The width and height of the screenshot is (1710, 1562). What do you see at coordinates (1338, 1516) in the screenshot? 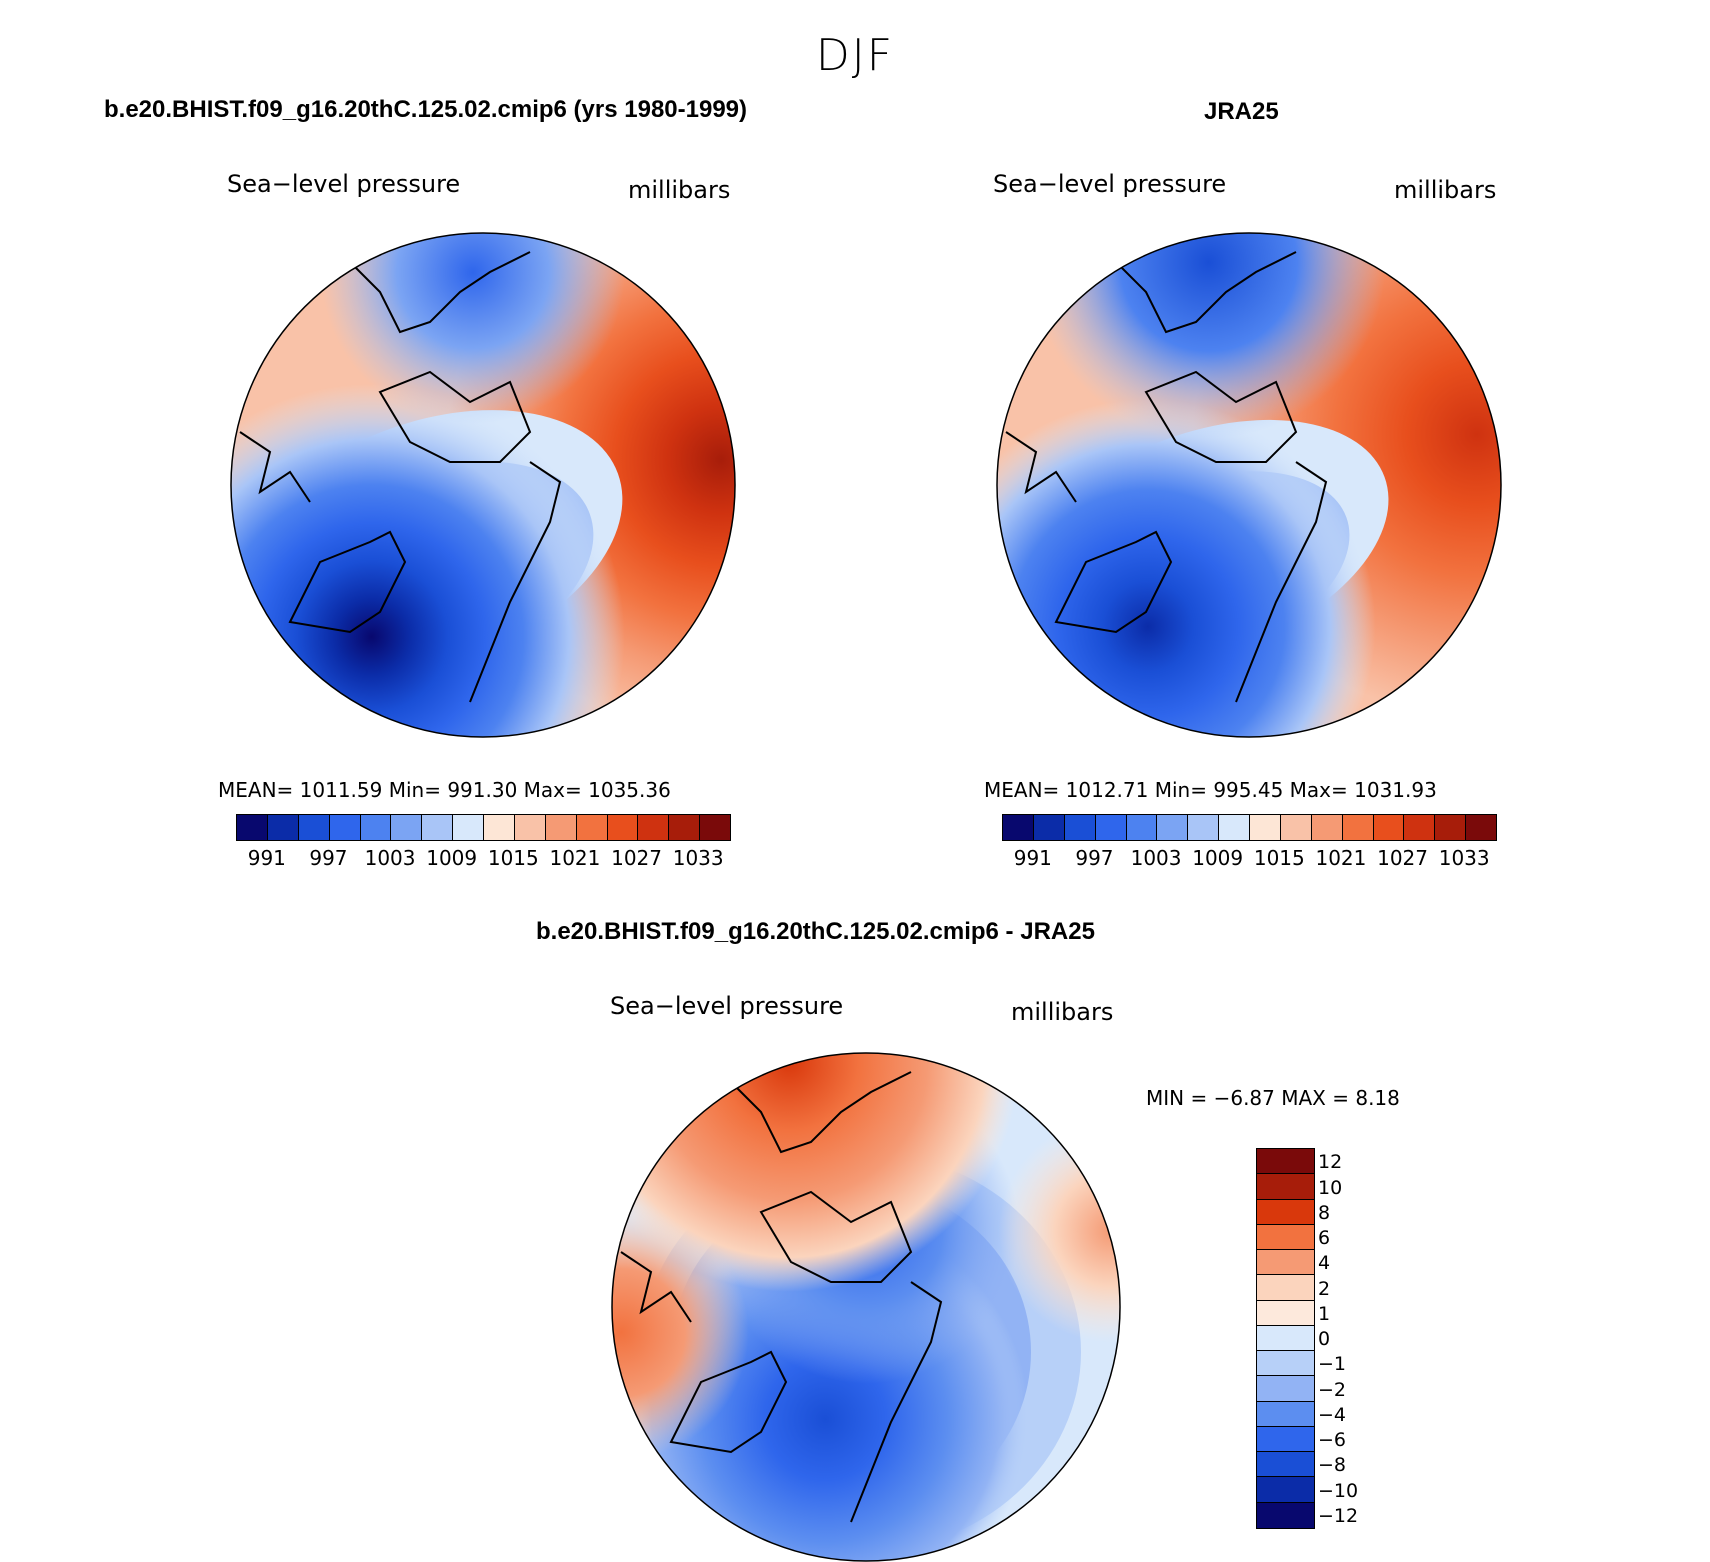
I see `colorbar-tick-label: −12` at bounding box center [1338, 1516].